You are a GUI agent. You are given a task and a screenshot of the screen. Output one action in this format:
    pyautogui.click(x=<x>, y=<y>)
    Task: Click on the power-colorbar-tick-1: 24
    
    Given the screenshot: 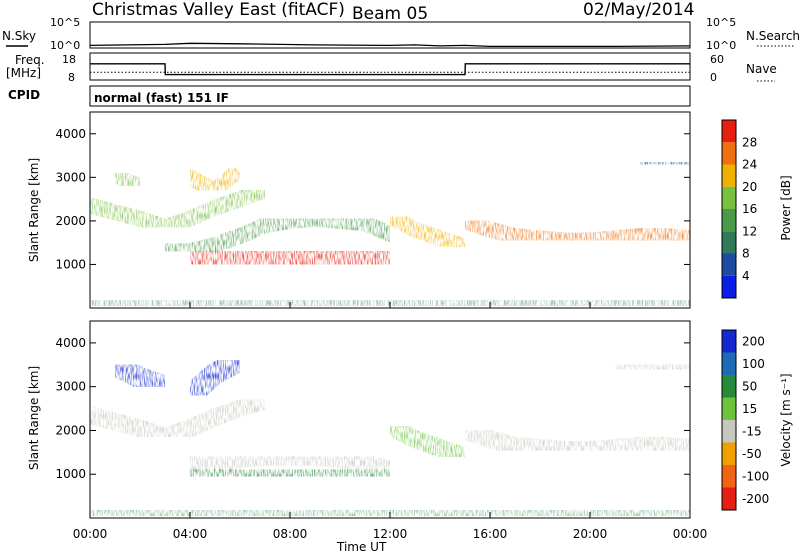 What is the action you would take?
    pyautogui.click(x=749, y=165)
    